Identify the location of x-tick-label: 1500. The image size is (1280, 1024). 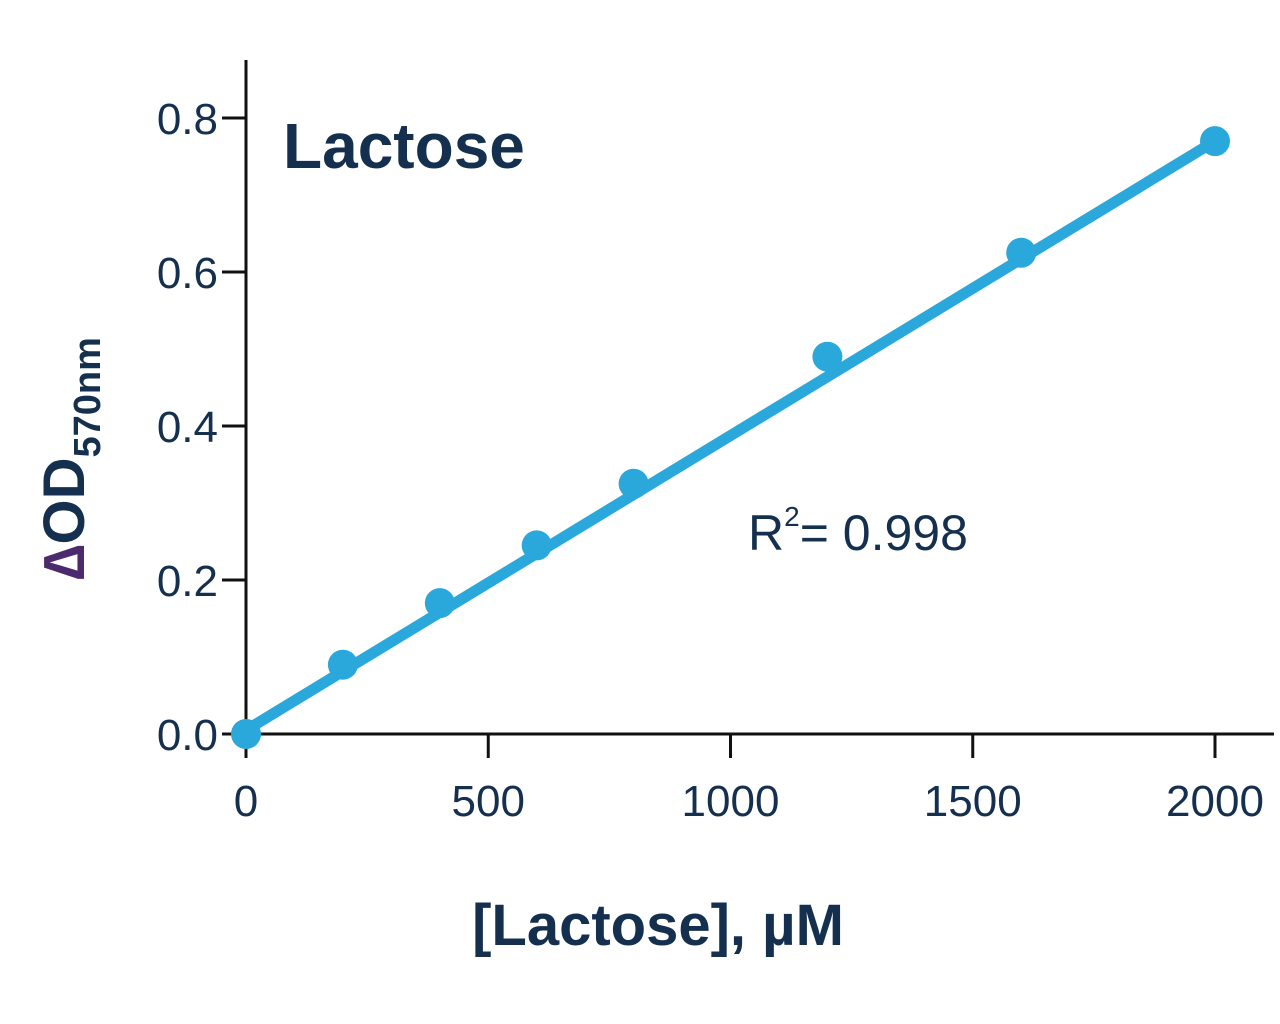
(973, 801).